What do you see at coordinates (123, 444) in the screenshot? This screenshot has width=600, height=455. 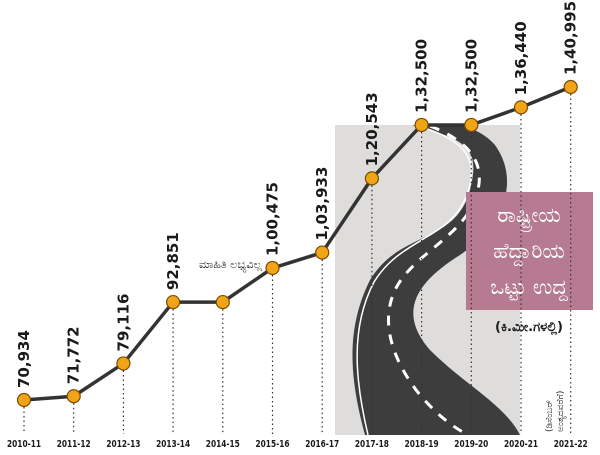 I see `x-tick-2012-13: 2012-13` at bounding box center [123, 444].